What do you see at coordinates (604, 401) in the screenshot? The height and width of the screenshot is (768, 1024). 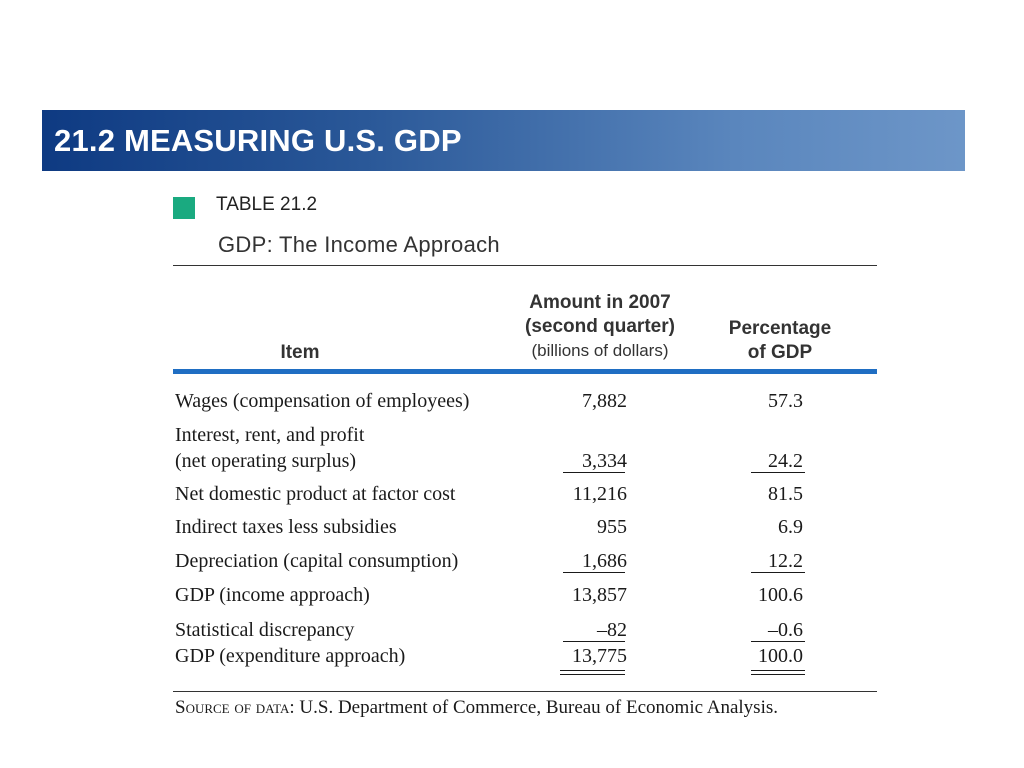 I see `row-amount: 7,882` at bounding box center [604, 401].